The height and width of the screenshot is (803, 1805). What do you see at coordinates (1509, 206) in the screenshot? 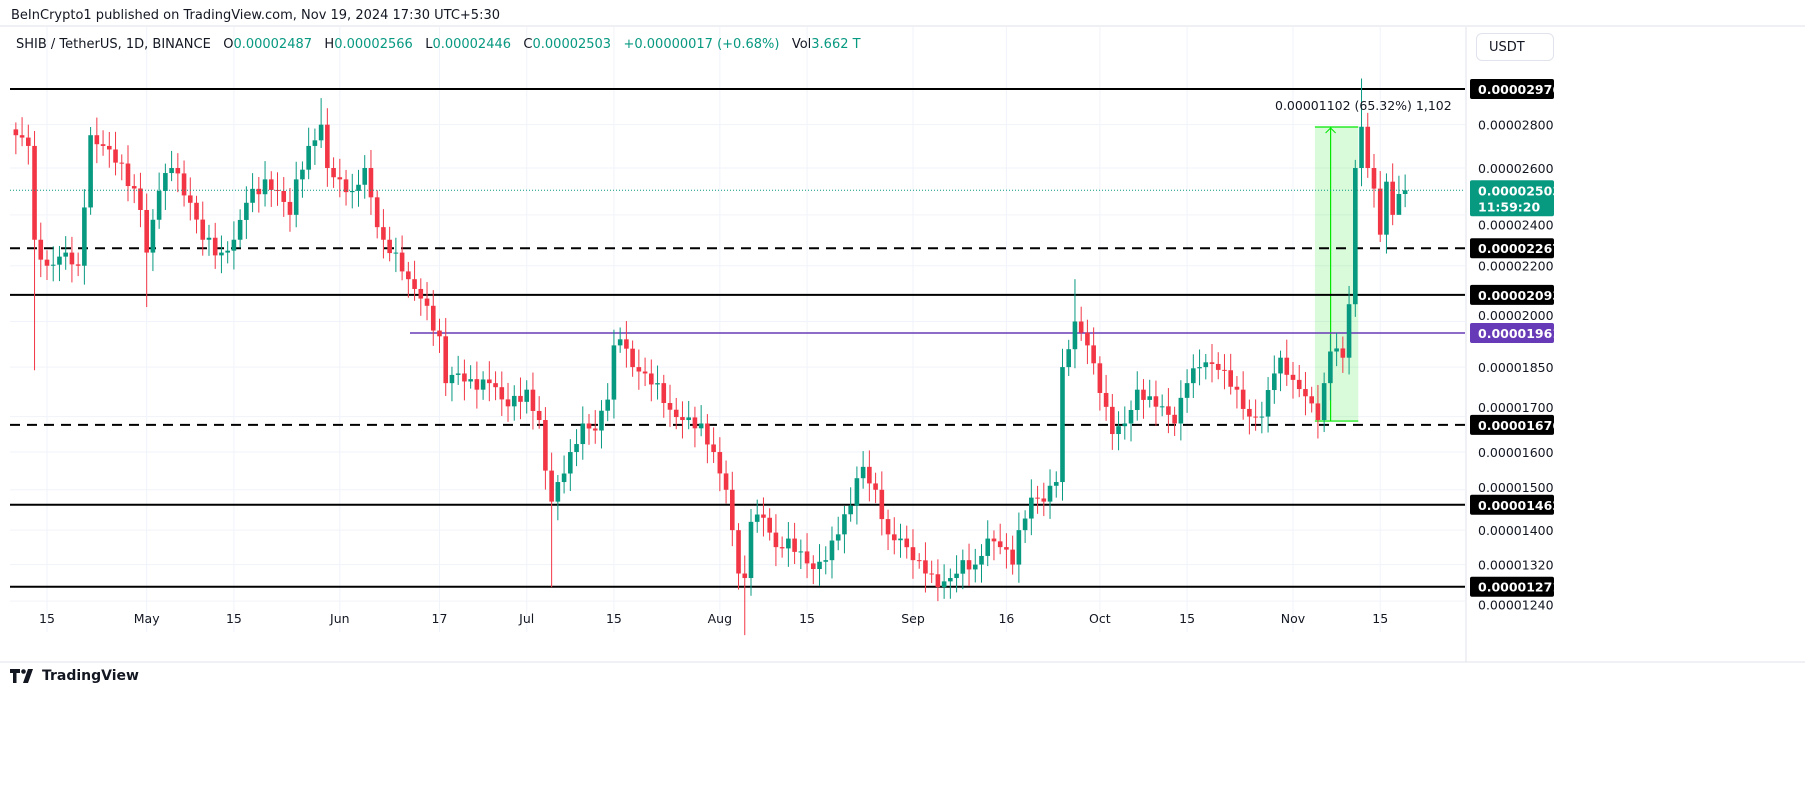
I see `countdown-label: 11:59:20` at bounding box center [1509, 206].